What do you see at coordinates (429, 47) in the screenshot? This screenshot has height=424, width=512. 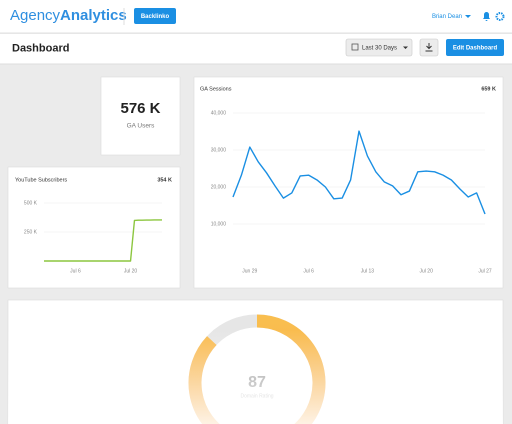 I see `download-icon` at bounding box center [429, 47].